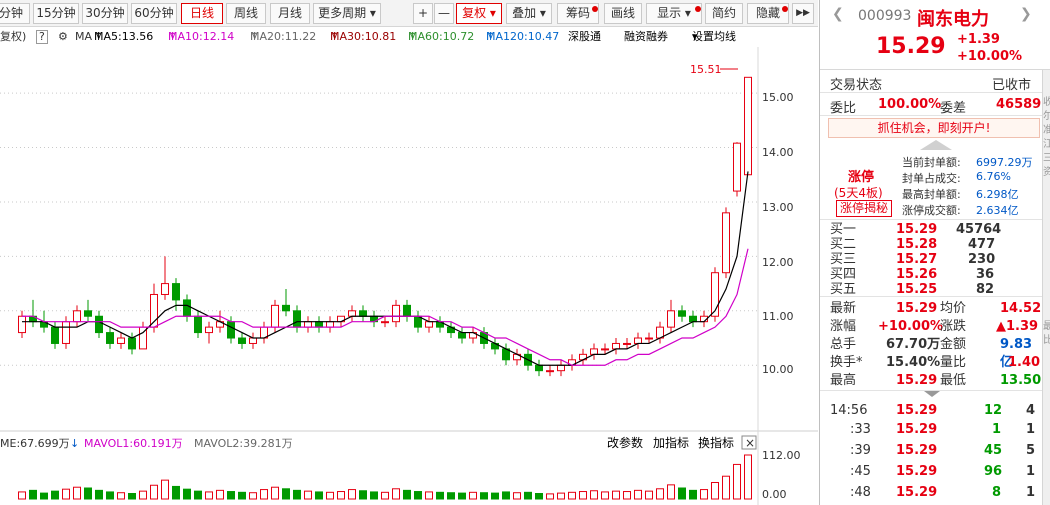 Image resolution: width=1050 pixels, height=505 pixels. I want to click on display-button: 显示 ▾, so click(674, 13).